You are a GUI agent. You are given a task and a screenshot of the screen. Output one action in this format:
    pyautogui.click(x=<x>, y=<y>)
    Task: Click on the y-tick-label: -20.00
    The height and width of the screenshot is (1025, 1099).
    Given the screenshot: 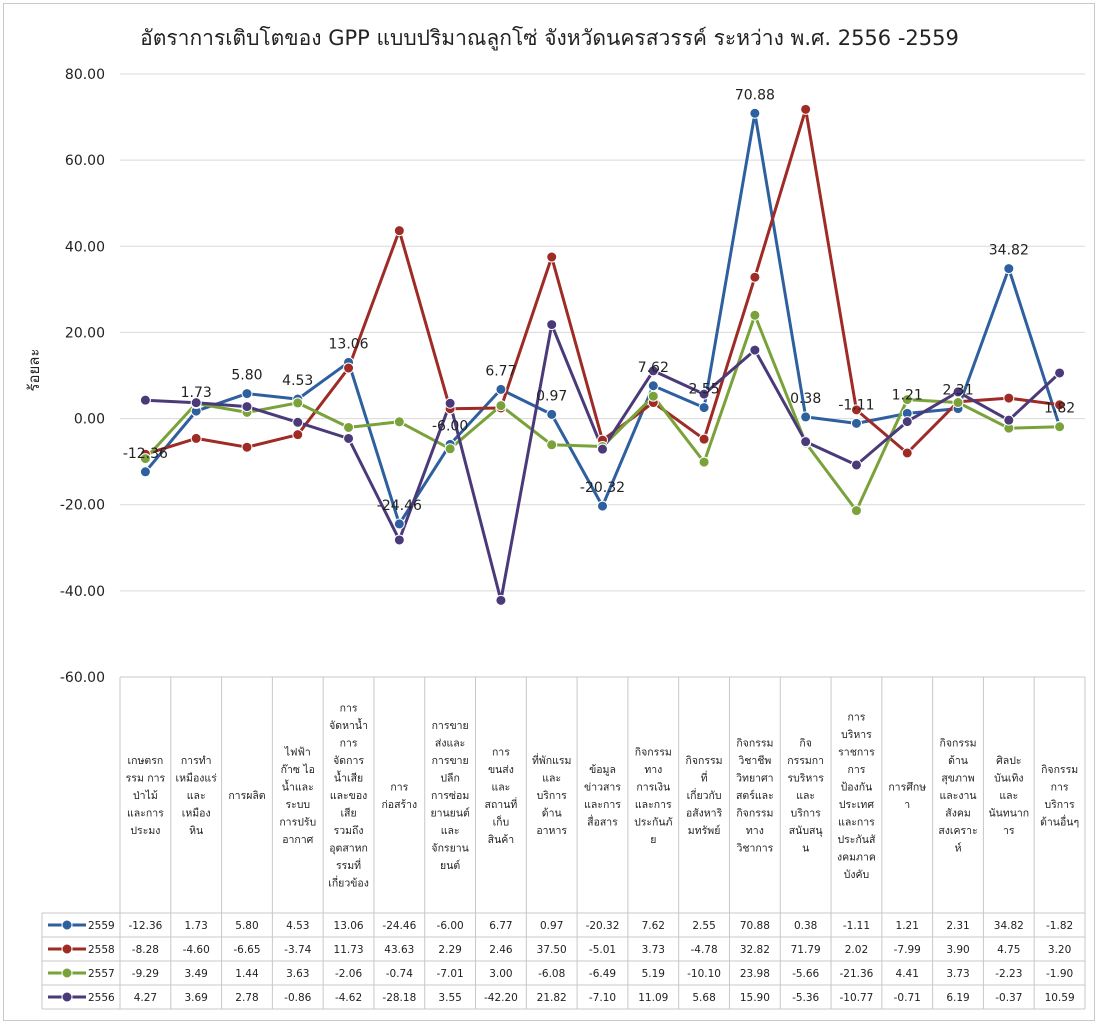 What is the action you would take?
    pyautogui.click(x=82, y=506)
    